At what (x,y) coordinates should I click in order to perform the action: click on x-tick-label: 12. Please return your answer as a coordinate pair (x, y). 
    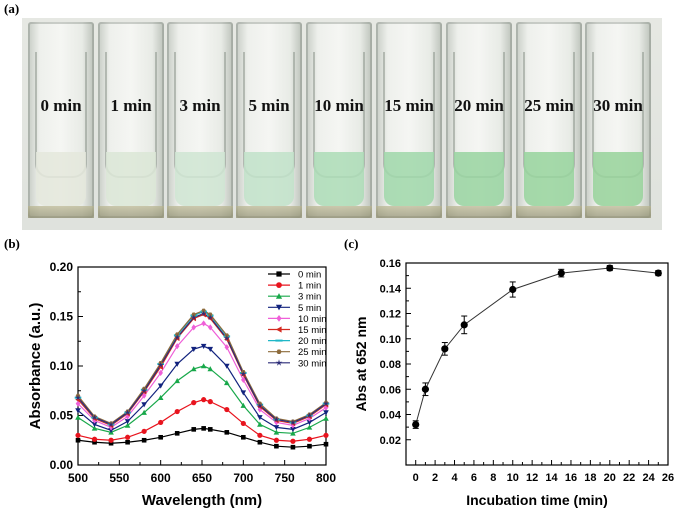
    Looking at the image, I should click on (532, 478).